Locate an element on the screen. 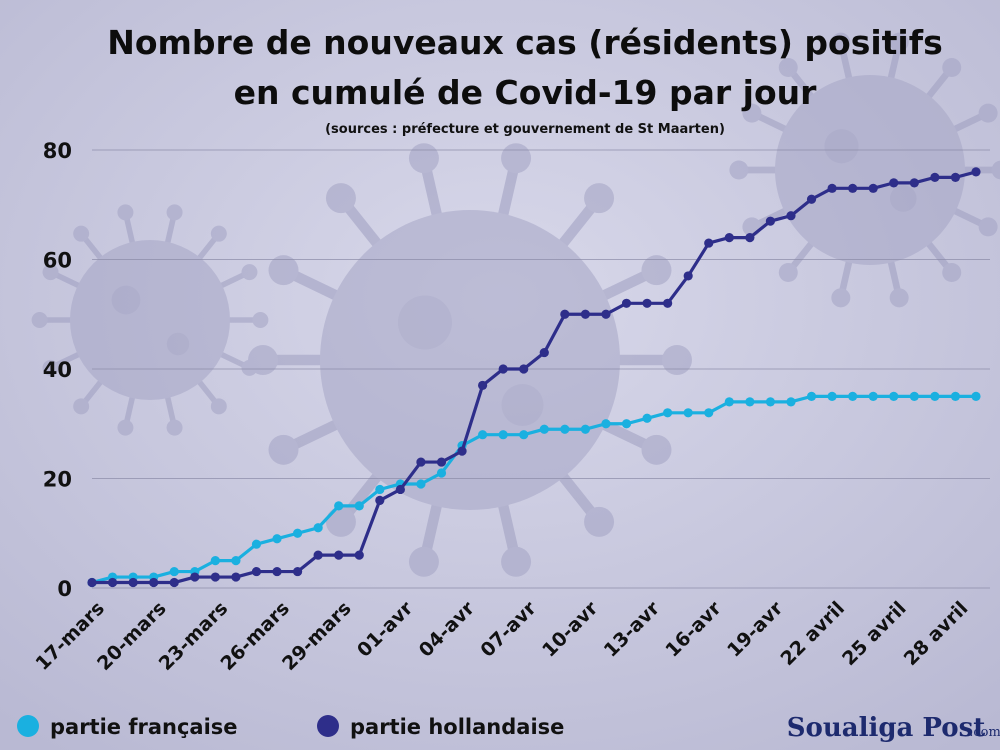 This screenshot has height=750, width=1000. y-axis-tick-labels: 0 20 40 60 80 is located at coordinates (57, 370).